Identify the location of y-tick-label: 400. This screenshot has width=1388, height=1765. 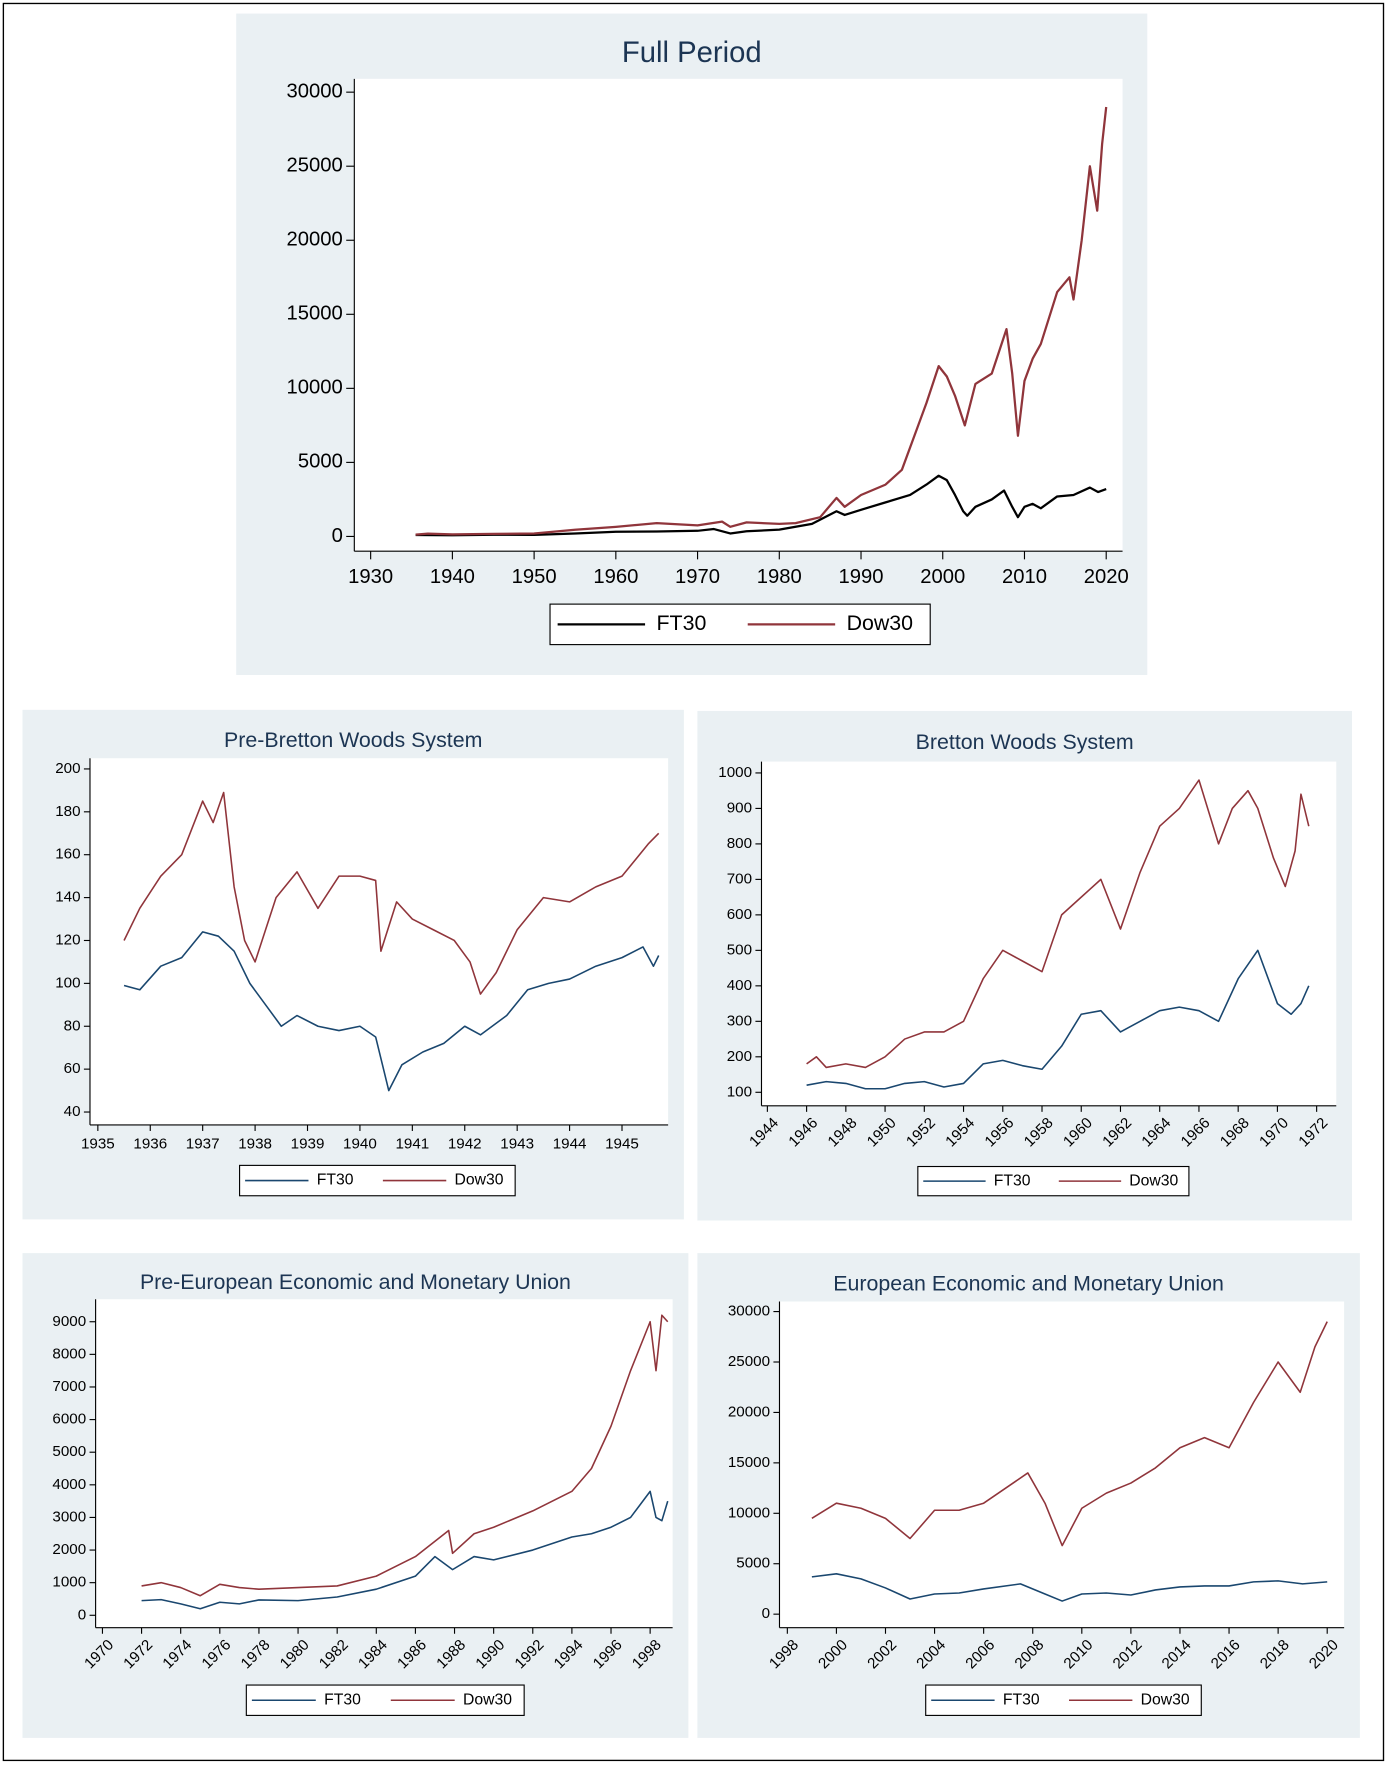
(739, 985).